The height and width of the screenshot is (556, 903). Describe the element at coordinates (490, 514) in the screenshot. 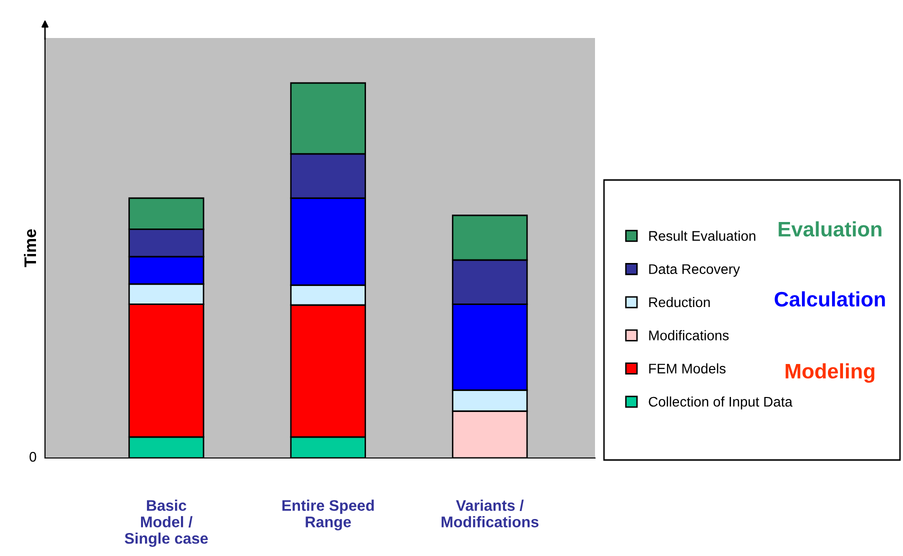

I see `x-tick-label: Variants / Modifications` at that location.